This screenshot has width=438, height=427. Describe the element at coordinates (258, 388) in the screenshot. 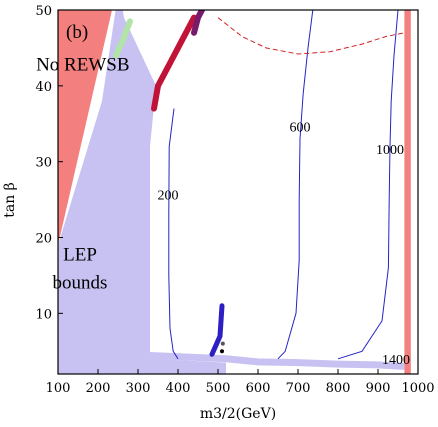

I see `x-tick-label-600: 600` at that location.